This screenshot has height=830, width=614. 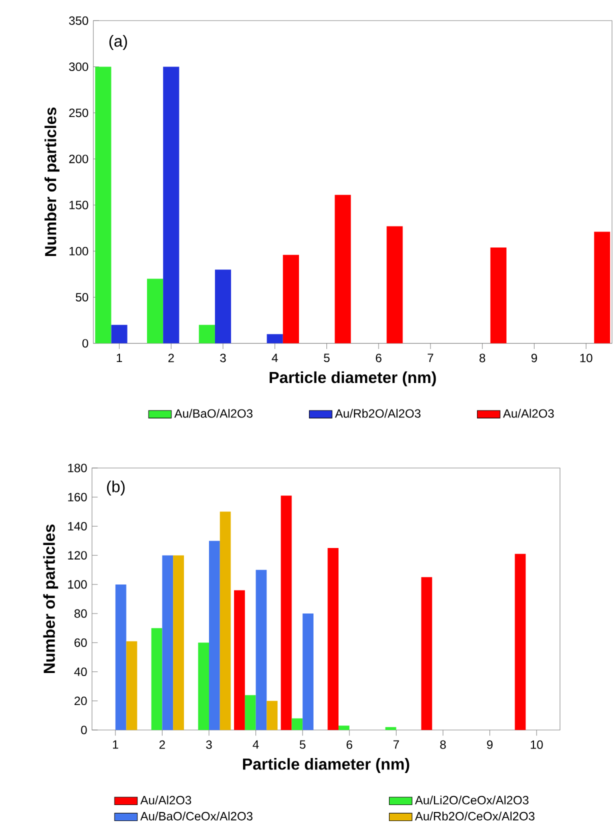 What do you see at coordinates (78, 159) in the screenshot?
I see `y-tick-label: 200` at bounding box center [78, 159].